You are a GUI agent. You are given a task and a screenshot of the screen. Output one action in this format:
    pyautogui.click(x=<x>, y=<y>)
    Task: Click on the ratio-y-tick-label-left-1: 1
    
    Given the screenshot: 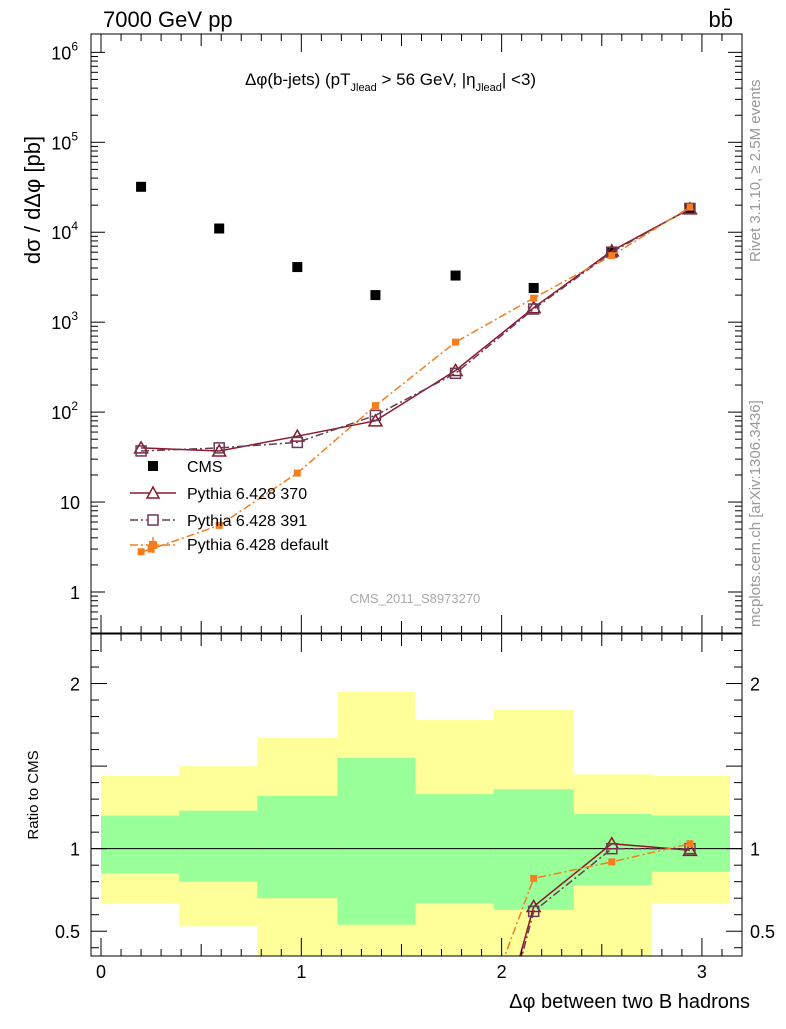 What is the action you would take?
    pyautogui.click(x=75, y=850)
    